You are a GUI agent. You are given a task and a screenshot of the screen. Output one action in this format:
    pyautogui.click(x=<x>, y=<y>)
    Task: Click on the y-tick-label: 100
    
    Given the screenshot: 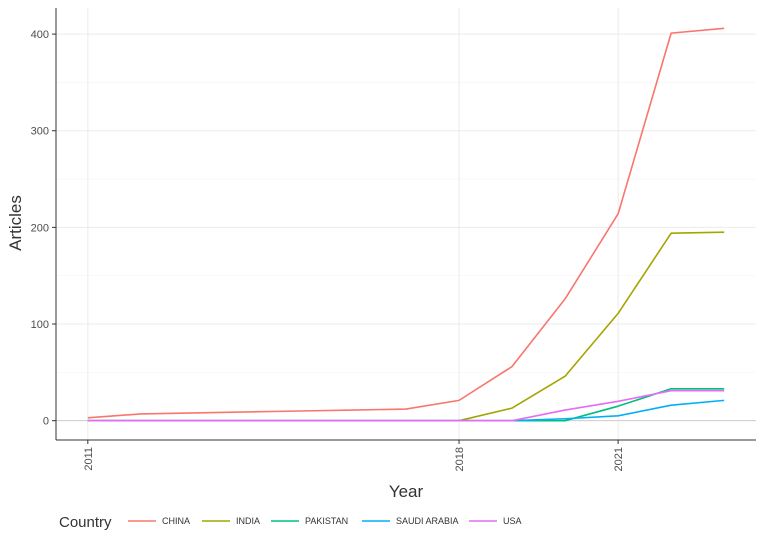 What is the action you would take?
    pyautogui.click(x=40, y=325)
    